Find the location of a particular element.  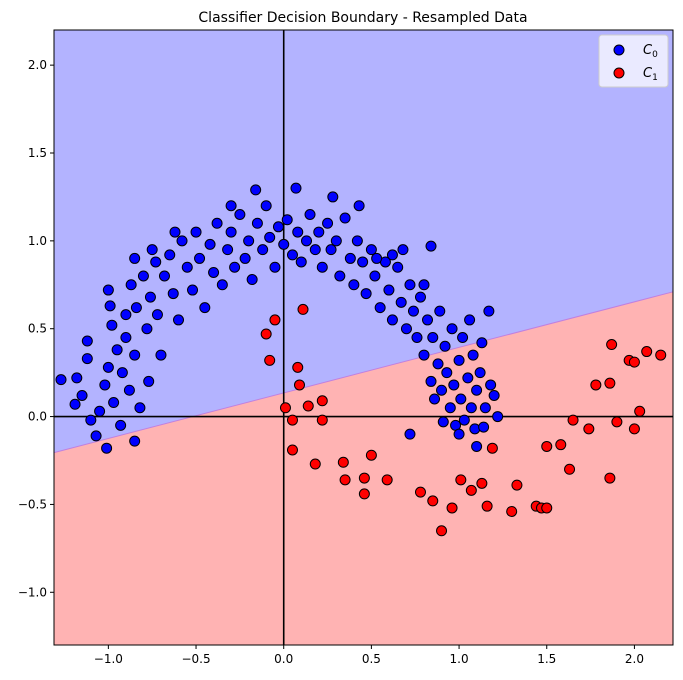

legend-label-c1: C1 is located at coordinates (650, 74).